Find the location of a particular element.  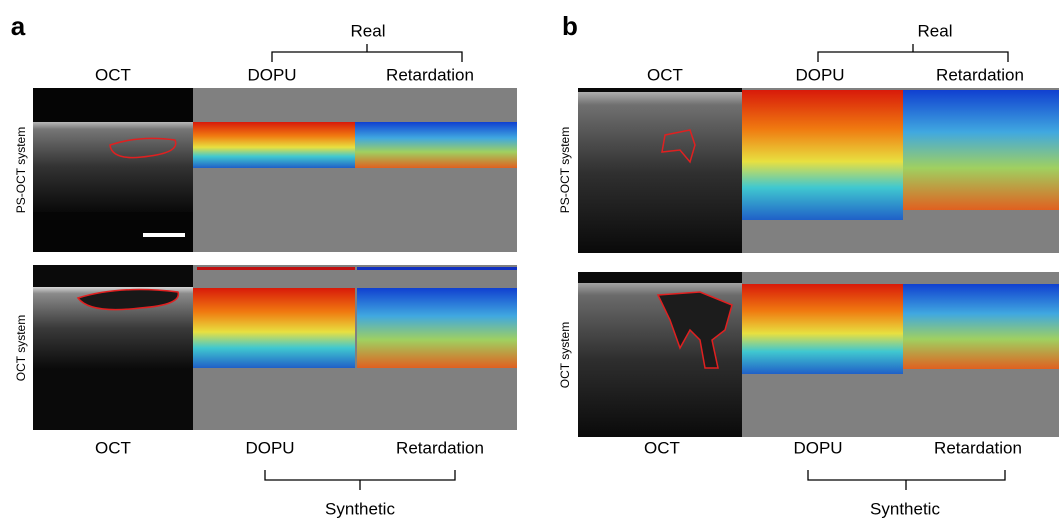

panel-label: a is located at coordinates (18, 26).